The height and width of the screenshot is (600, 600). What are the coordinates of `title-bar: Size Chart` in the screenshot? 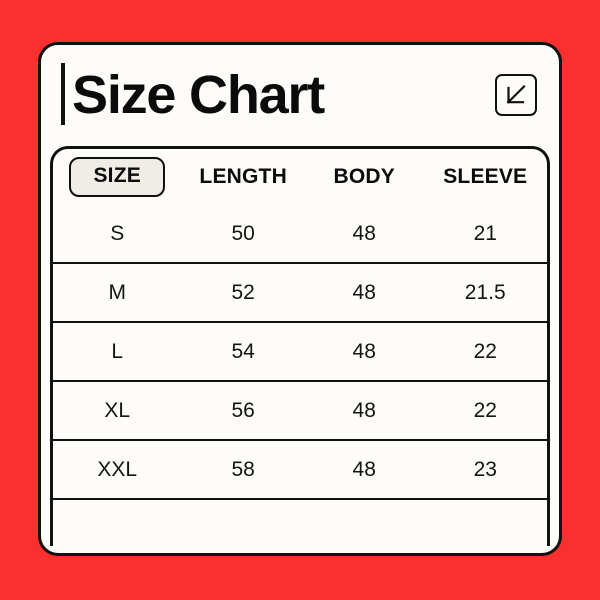 It's located at (300, 95).